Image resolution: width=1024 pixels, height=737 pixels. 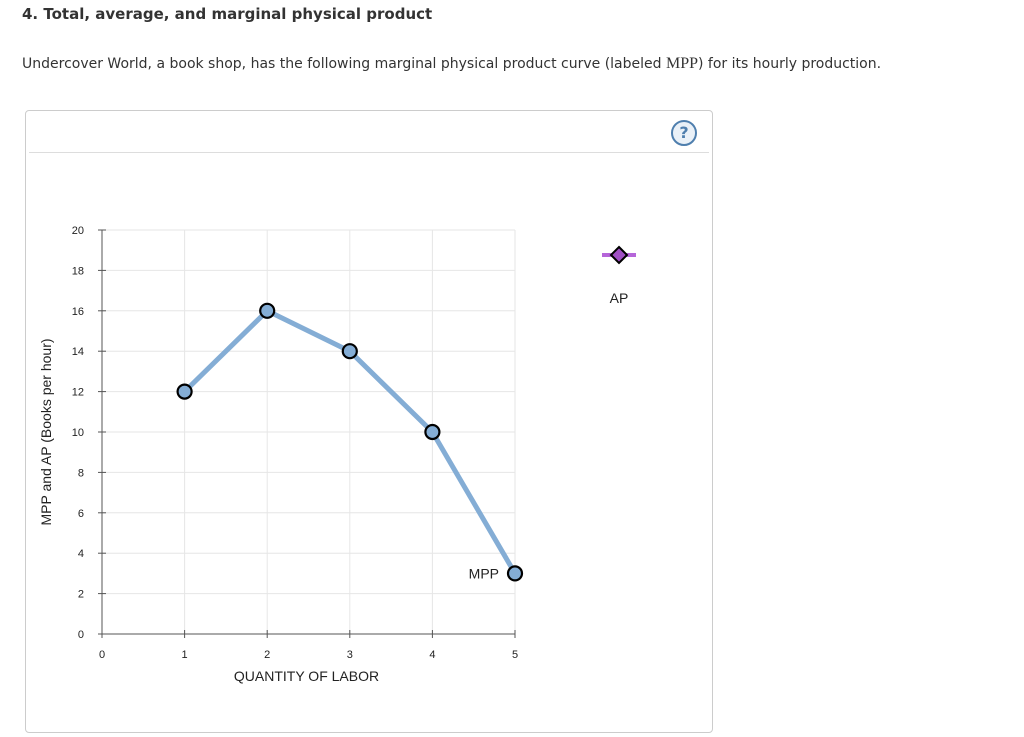 What do you see at coordinates (78, 312) in the screenshot?
I see `y-tick-label-16: 16` at bounding box center [78, 312].